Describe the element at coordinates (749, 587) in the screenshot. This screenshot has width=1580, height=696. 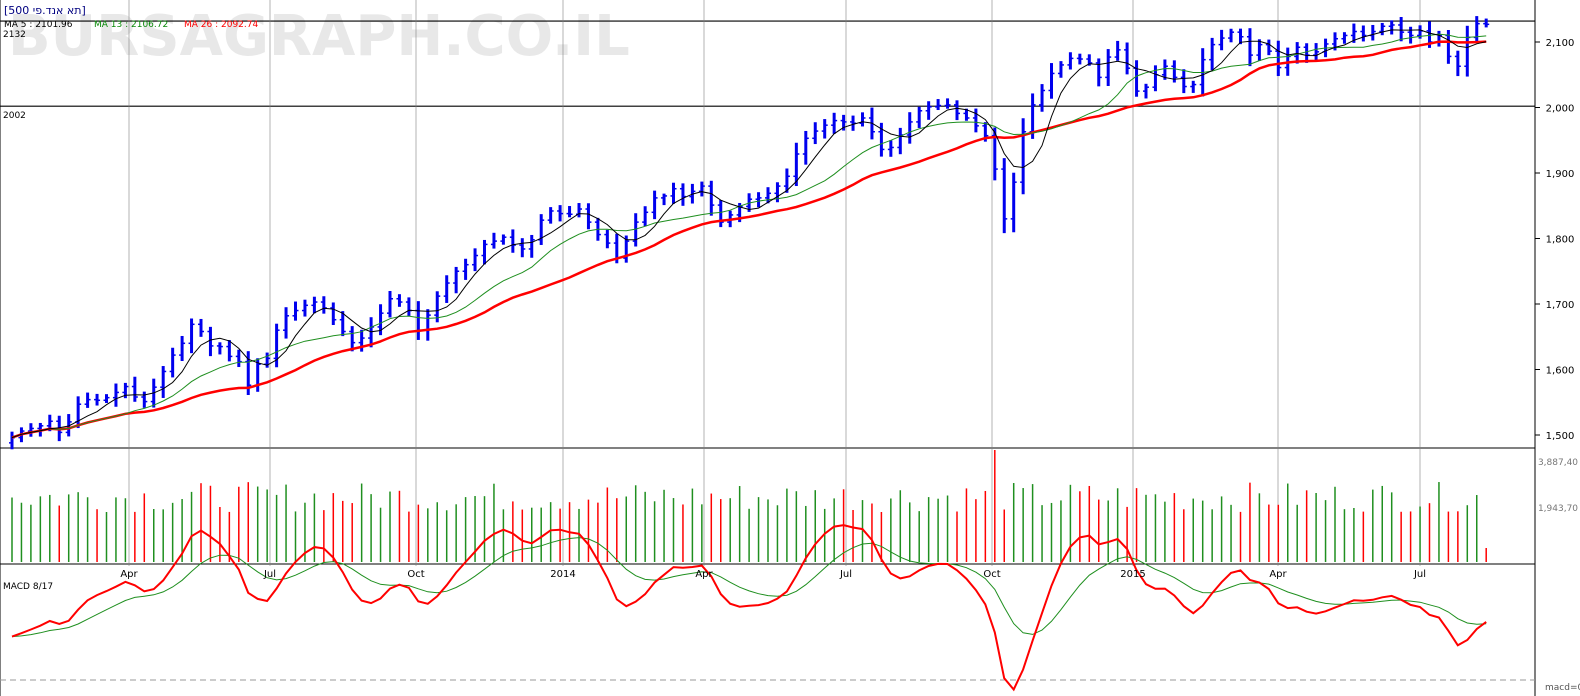
I see `macd-signal-line` at that location.